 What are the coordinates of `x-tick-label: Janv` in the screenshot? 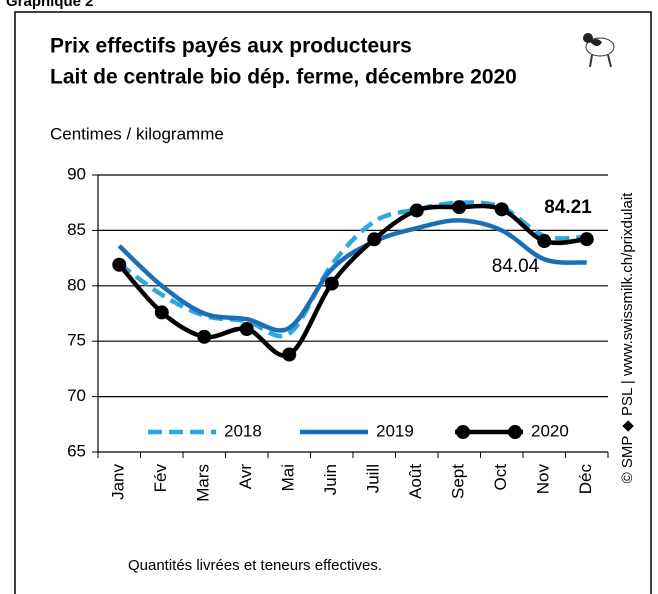 It's located at (118, 482).